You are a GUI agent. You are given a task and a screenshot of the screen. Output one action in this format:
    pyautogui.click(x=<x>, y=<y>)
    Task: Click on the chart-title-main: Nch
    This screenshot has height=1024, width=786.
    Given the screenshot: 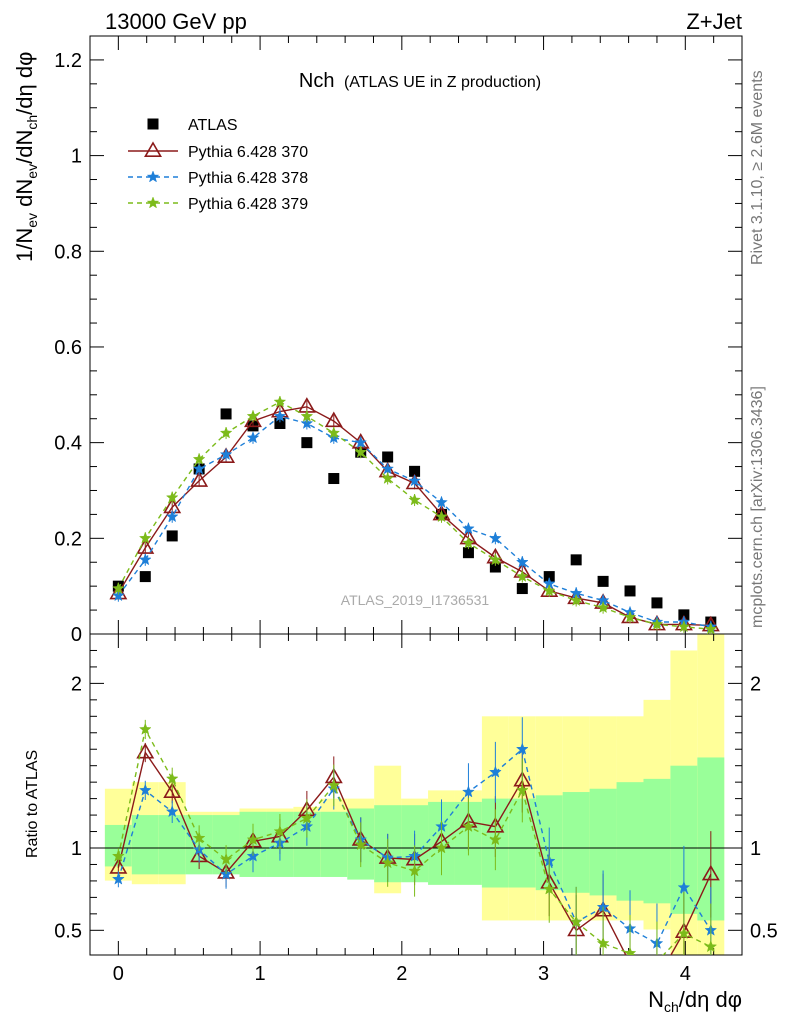 What is the action you would take?
    pyautogui.click(x=317, y=81)
    